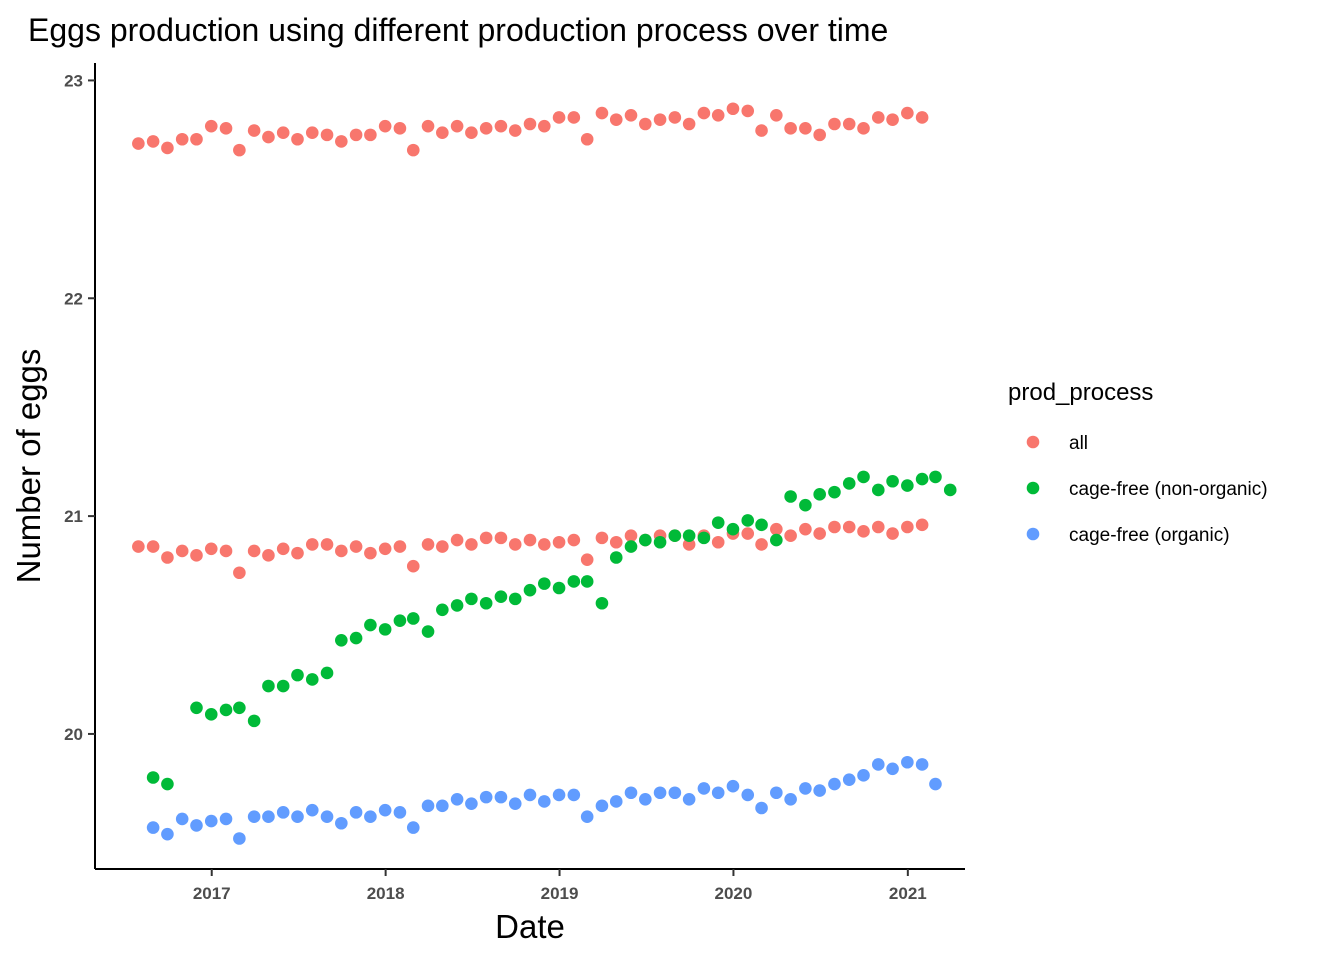 The image size is (1344, 960). I want to click on x-axis-title: Date, so click(530, 926).